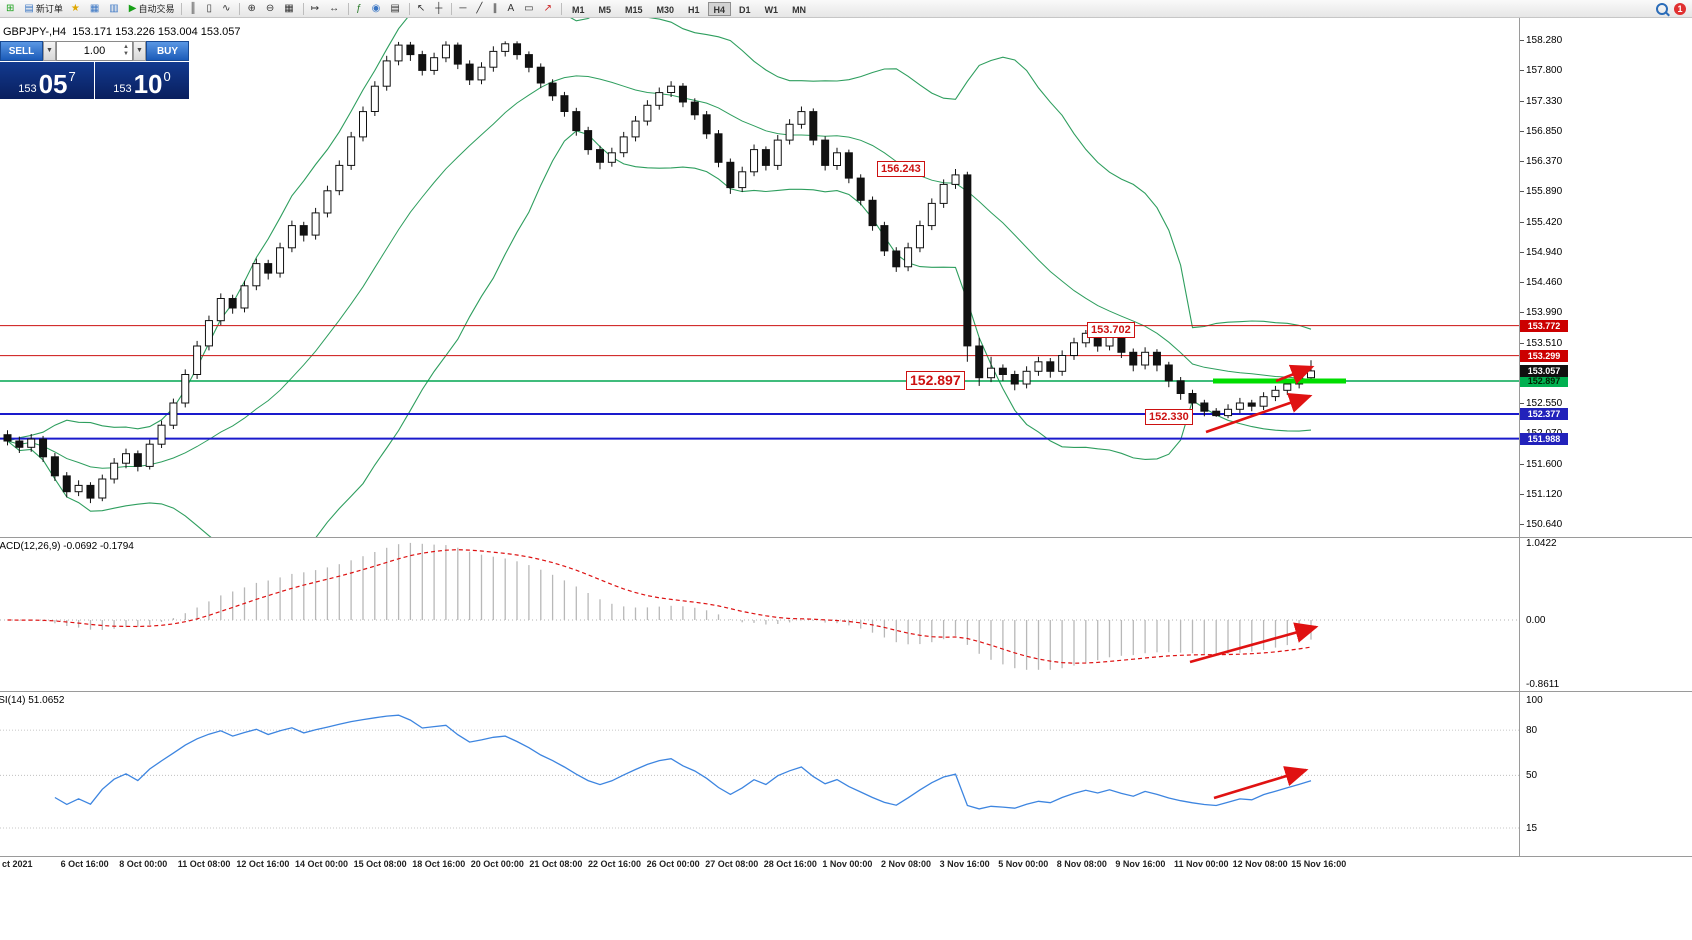  What do you see at coordinates (634, 9) in the screenshot?
I see `timeframe-m15: M15` at bounding box center [634, 9].